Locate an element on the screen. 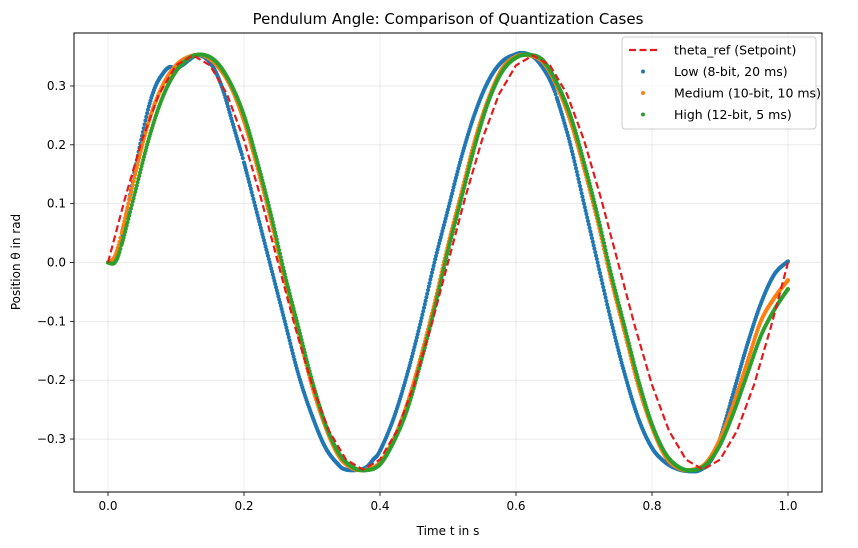 The height and width of the screenshot is (548, 858). x-axis-label: Time t in s is located at coordinates (448, 531).